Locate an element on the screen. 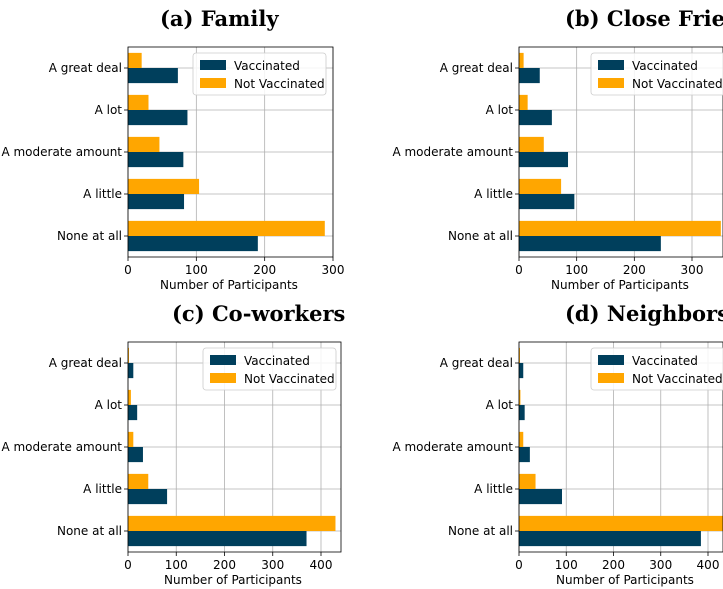  chart-title: (c) Co-workers is located at coordinates (258, 313).